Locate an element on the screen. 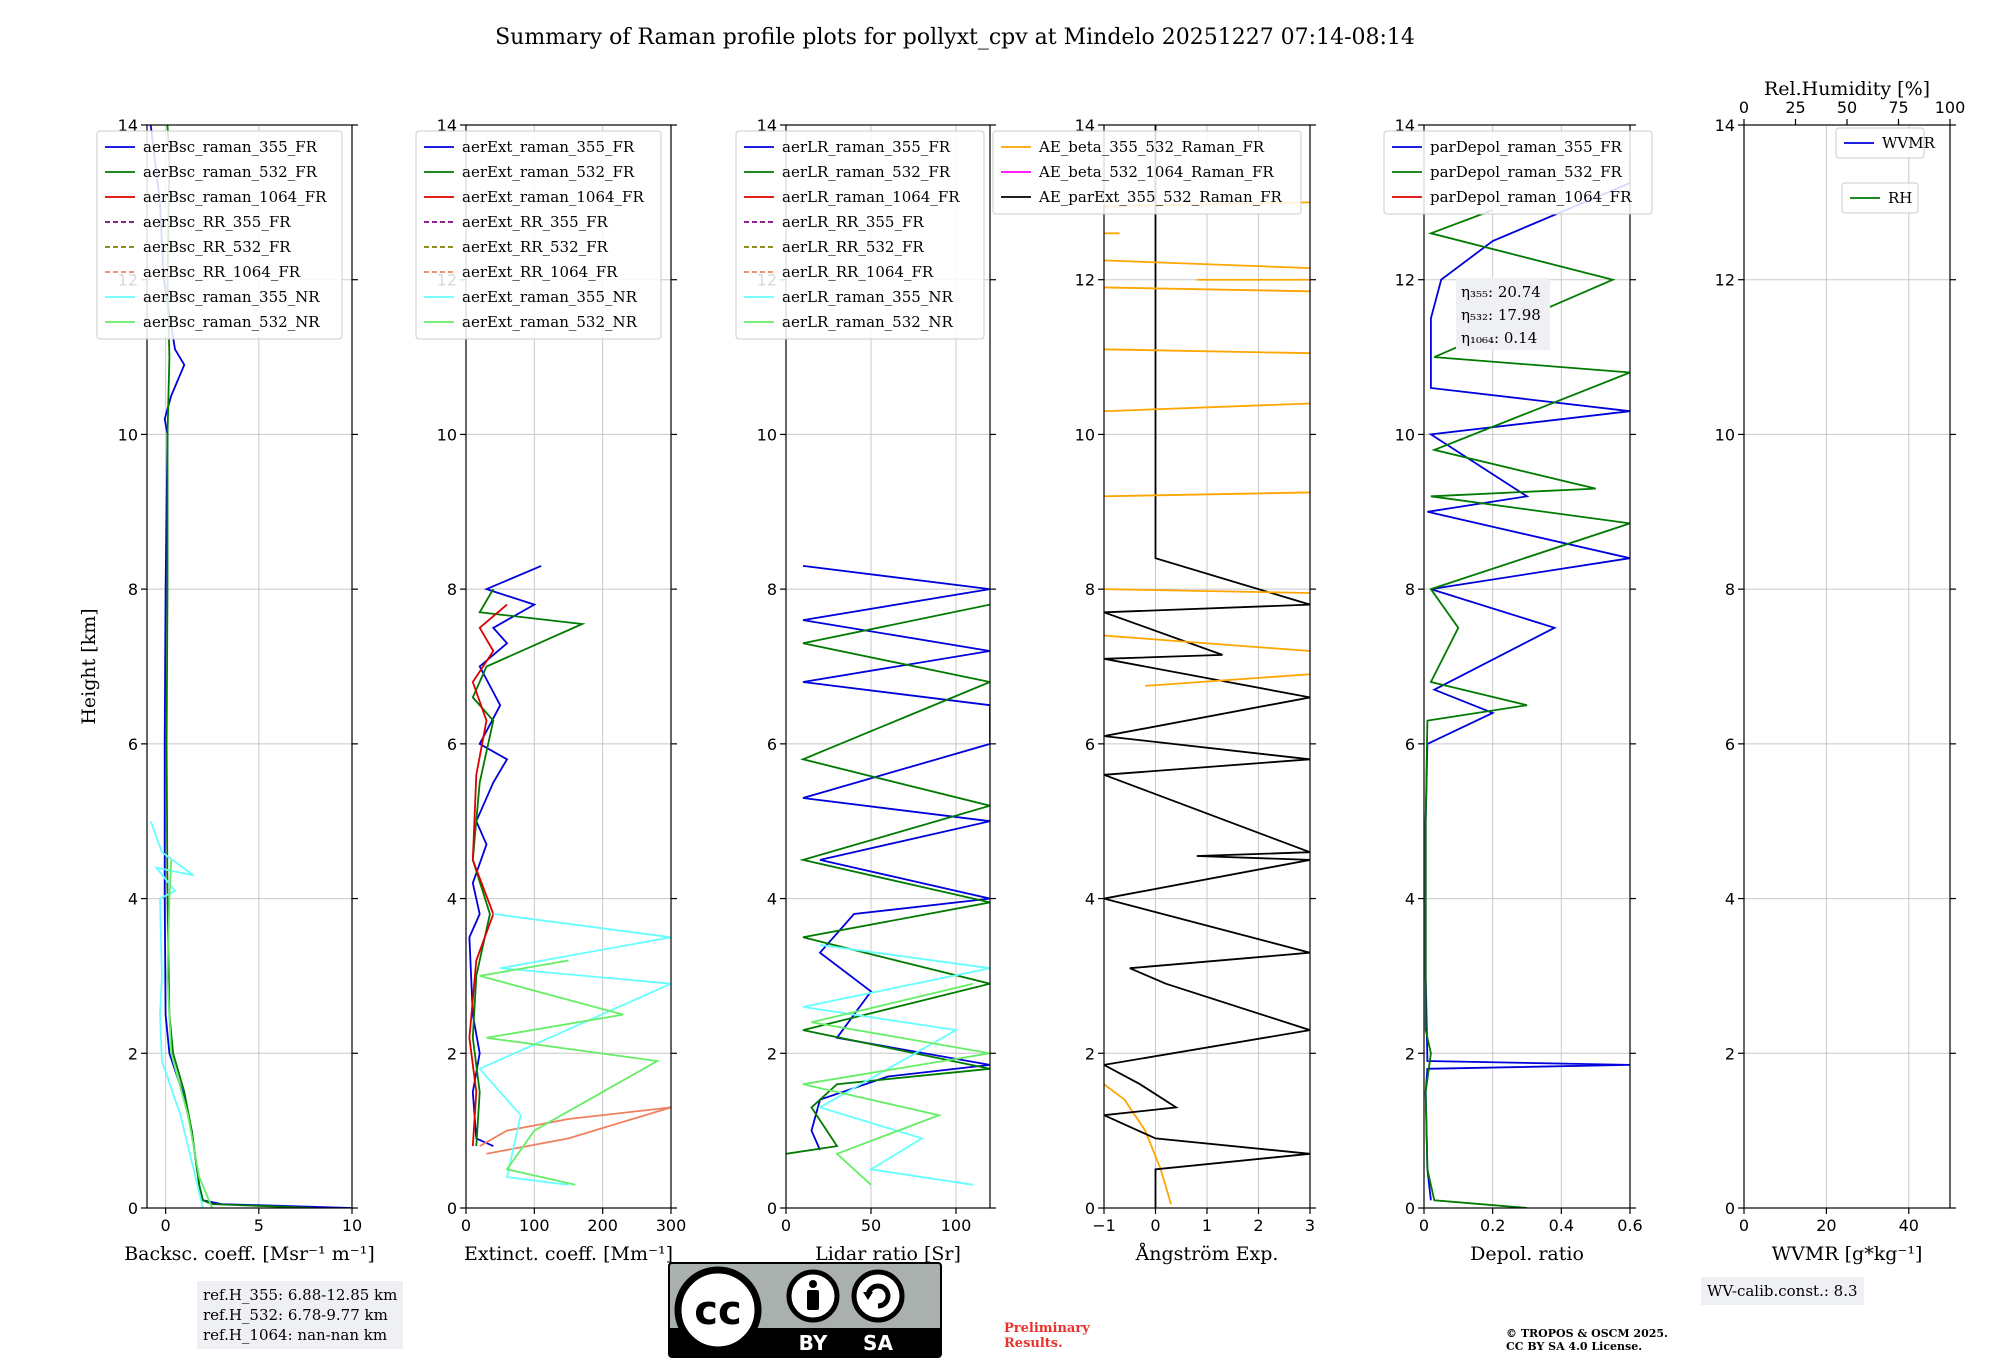 The height and width of the screenshot is (1360, 2000). y-tick-label: 8 is located at coordinates (1730, 589).